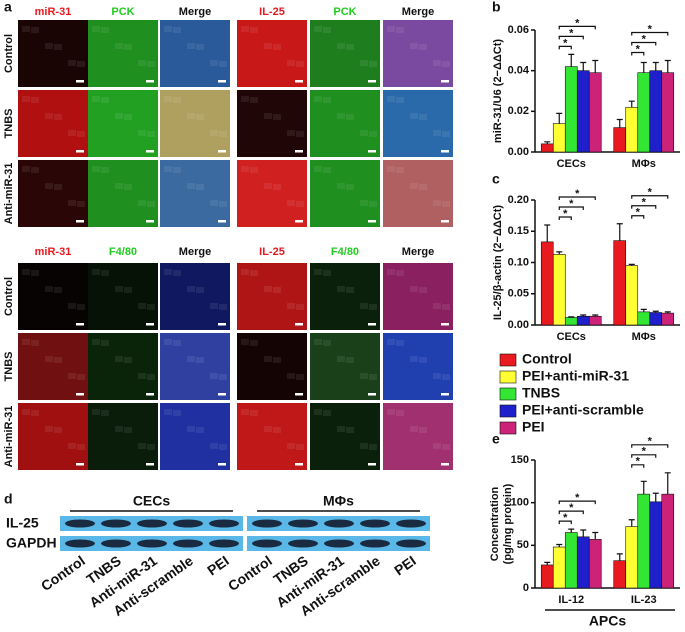  Describe the element at coordinates (9, 53) in the screenshot. I see `row-label: Control` at that location.